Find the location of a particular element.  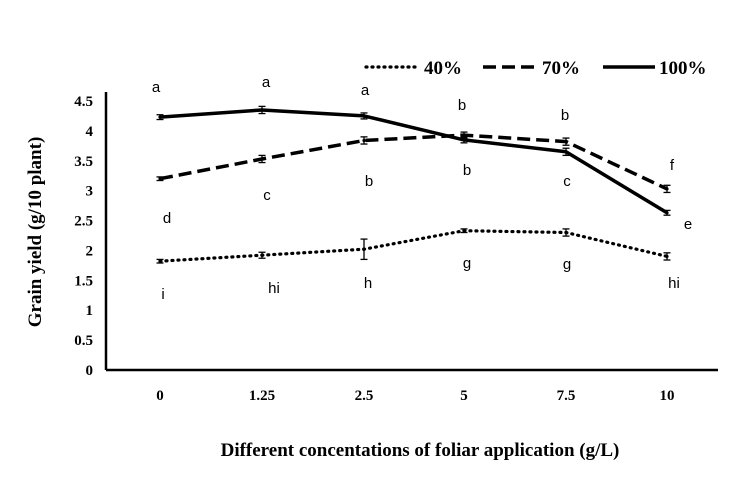

legend-item: 70% is located at coordinates (531, 68).